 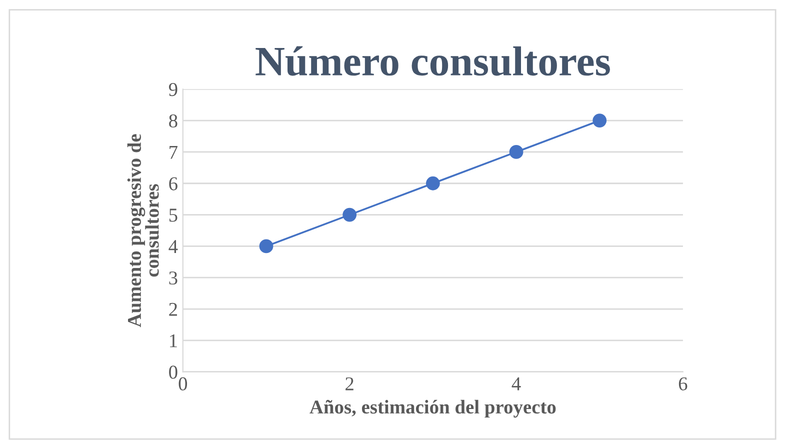 I want to click on y-tick-label: 3, so click(x=173, y=278).